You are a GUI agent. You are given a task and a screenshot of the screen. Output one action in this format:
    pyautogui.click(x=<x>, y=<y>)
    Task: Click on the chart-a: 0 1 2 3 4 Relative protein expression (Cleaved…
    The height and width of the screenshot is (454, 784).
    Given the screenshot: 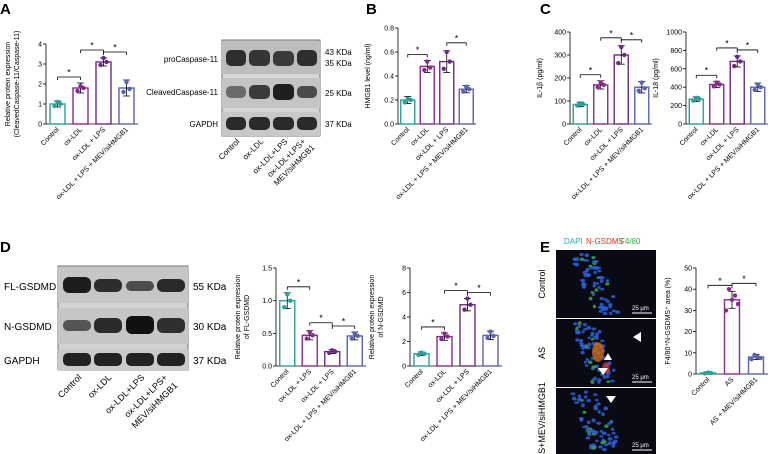 What is the action you would take?
    pyautogui.click(x=71, y=116)
    